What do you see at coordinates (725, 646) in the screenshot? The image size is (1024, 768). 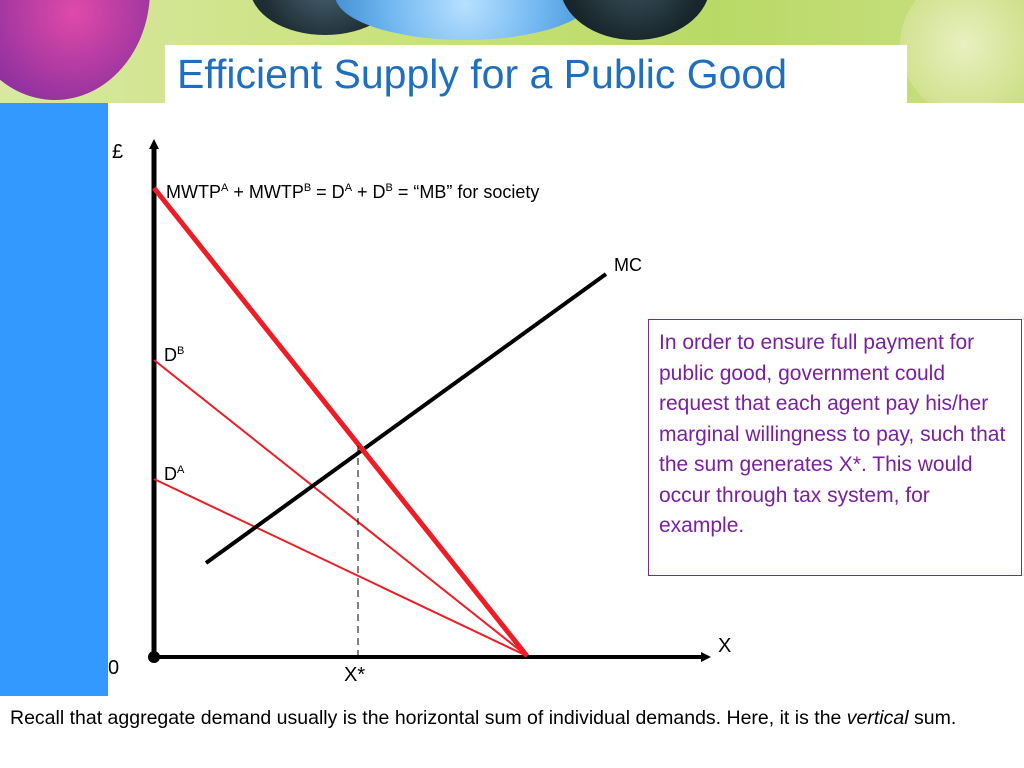 I see `x-axis-label: X` at bounding box center [725, 646].